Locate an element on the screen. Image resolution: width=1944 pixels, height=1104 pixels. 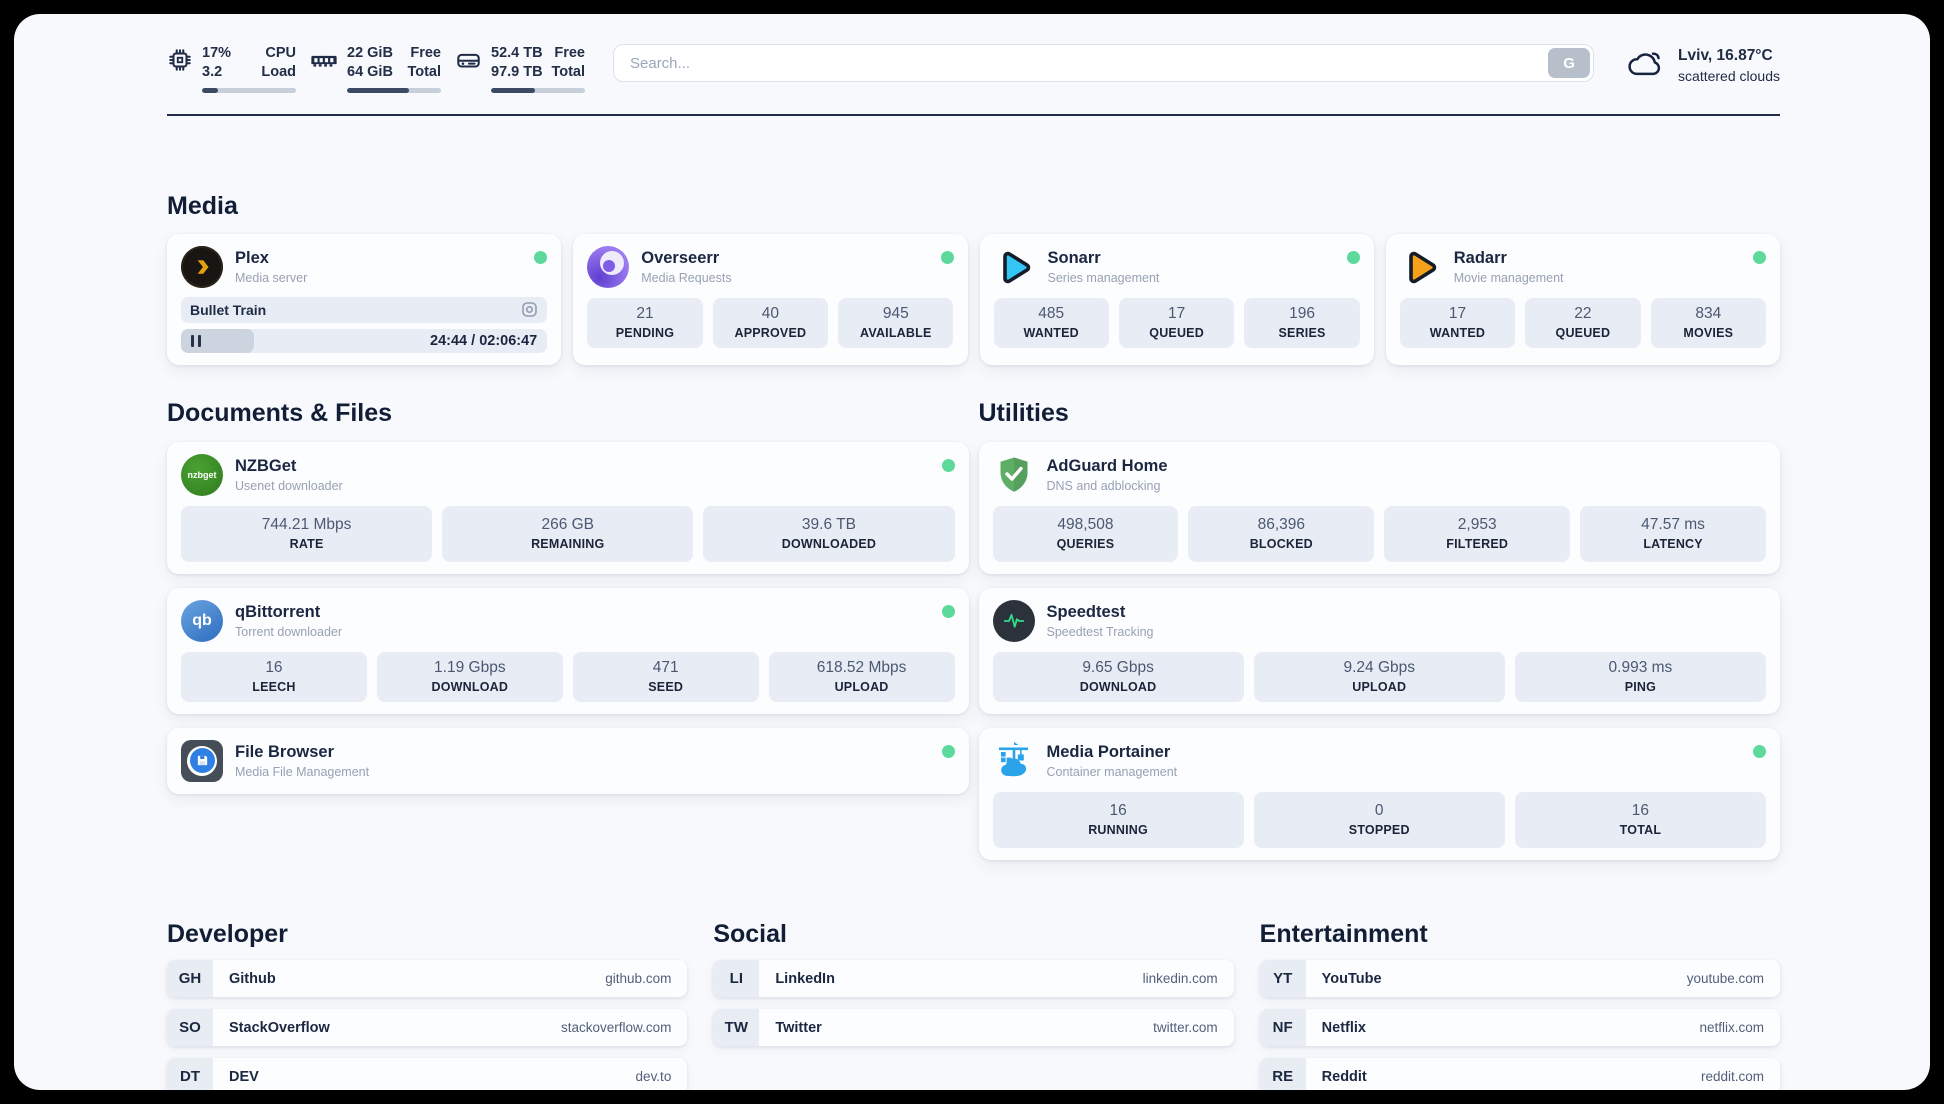
app-name: Overseerr is located at coordinates (680, 257).